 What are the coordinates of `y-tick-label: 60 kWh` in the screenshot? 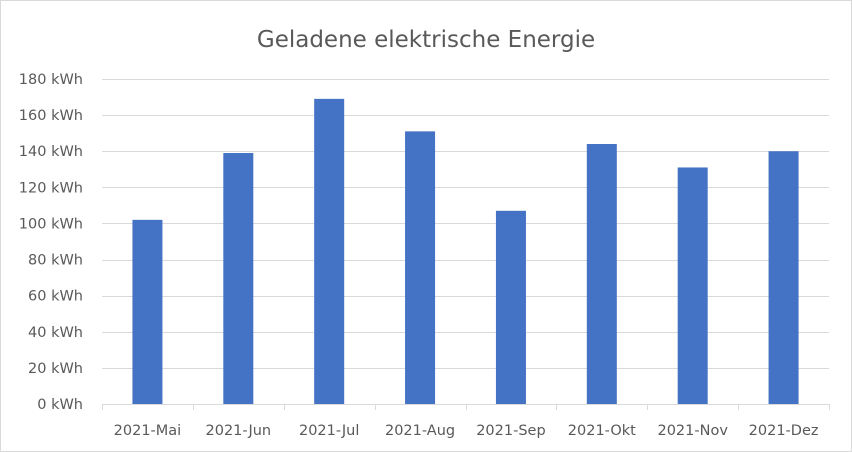 It's located at (55, 297).